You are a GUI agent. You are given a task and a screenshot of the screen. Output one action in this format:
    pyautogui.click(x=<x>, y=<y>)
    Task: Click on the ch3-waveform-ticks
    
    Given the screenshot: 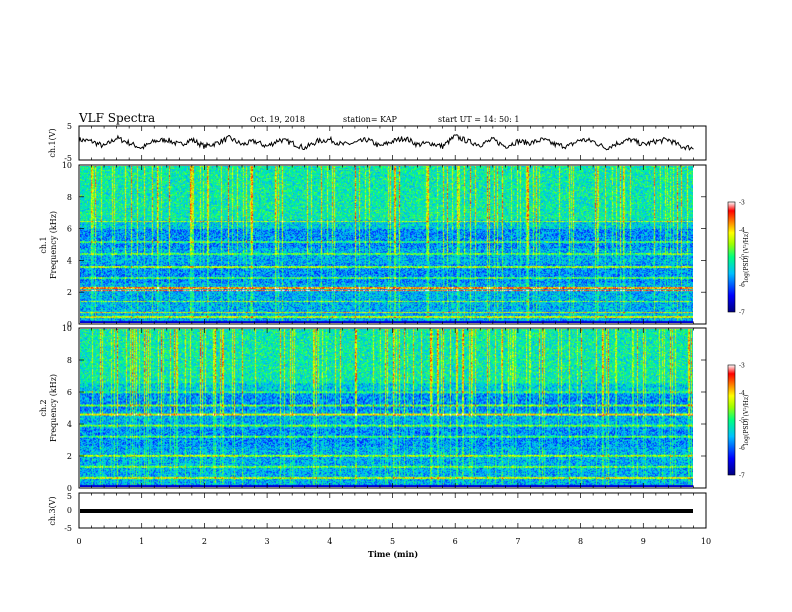 What is the action you would take?
    pyautogui.click(x=392, y=510)
    